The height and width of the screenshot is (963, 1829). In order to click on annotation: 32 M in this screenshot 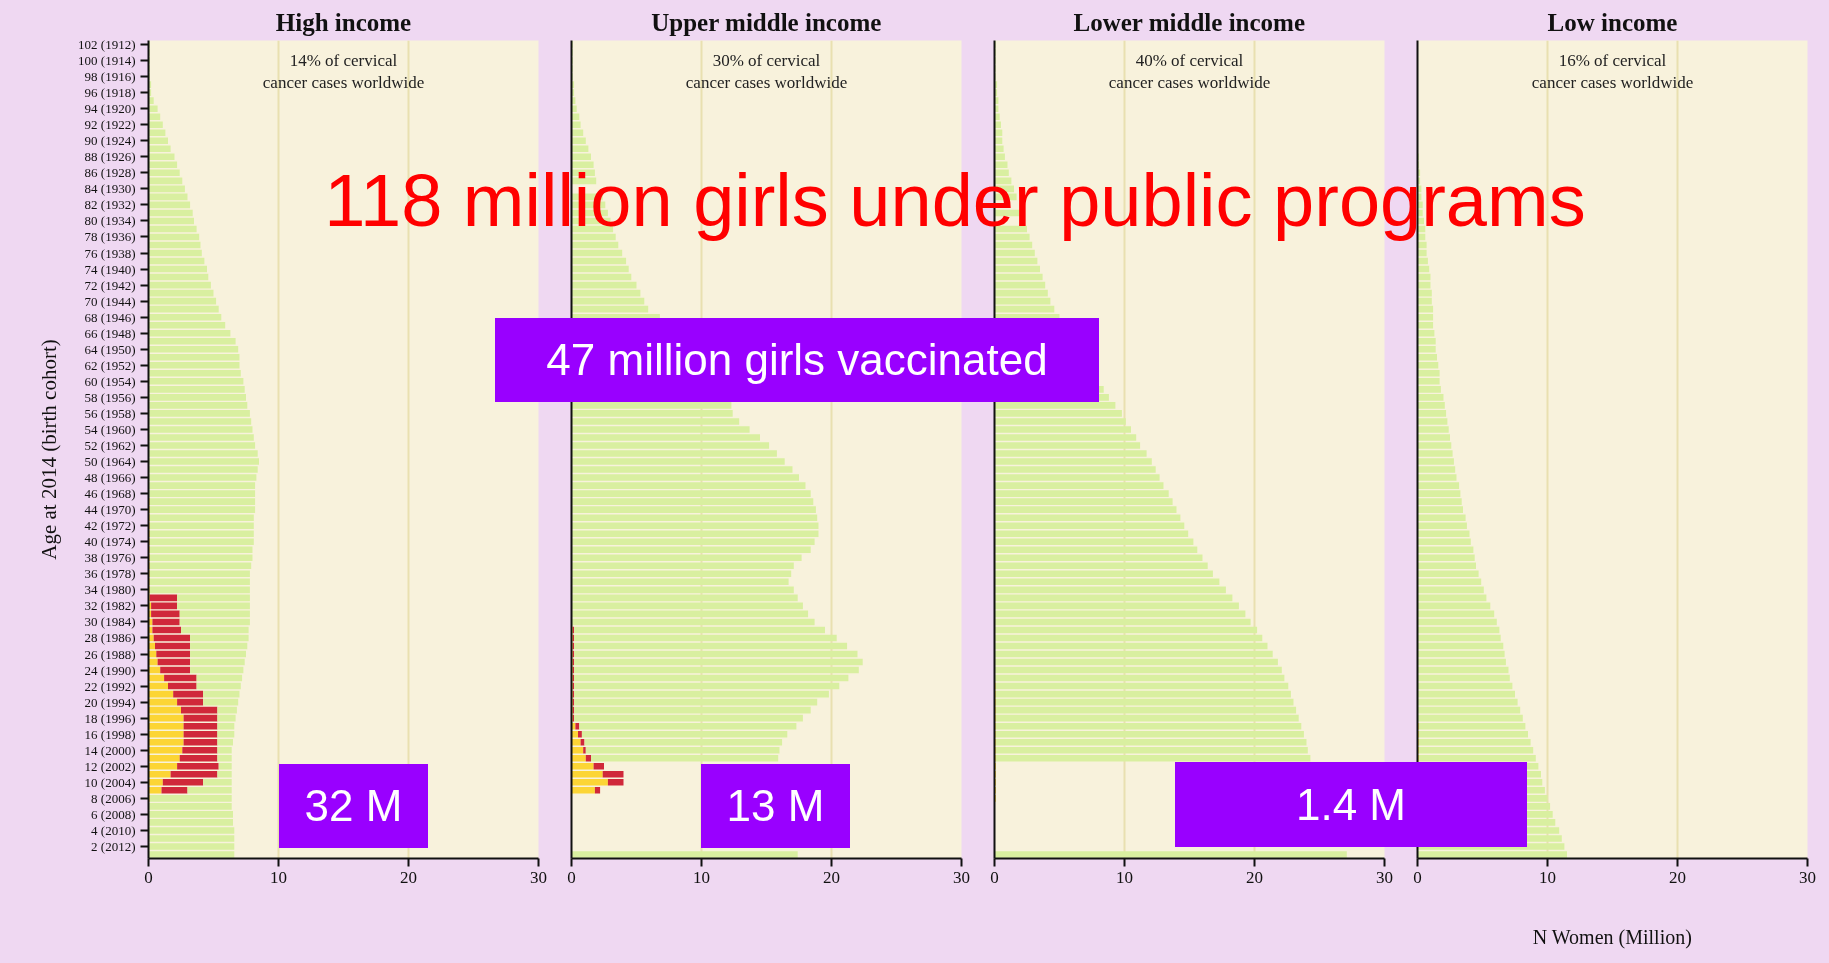, I will do `click(353, 806)`.